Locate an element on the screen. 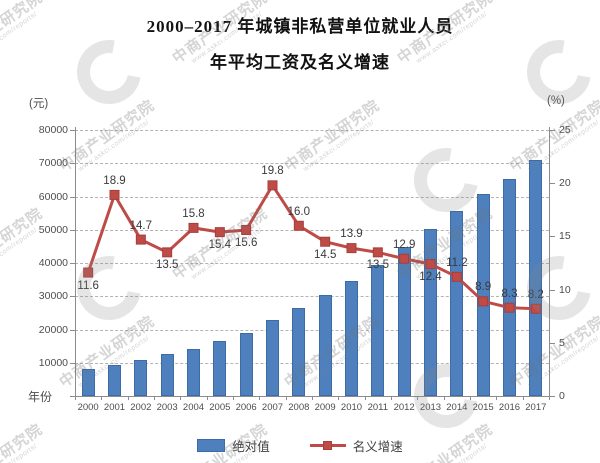 Image resolution: width=600 pixels, height=463 pixels. growth-label-2003: 13.5 is located at coordinates (167, 265).